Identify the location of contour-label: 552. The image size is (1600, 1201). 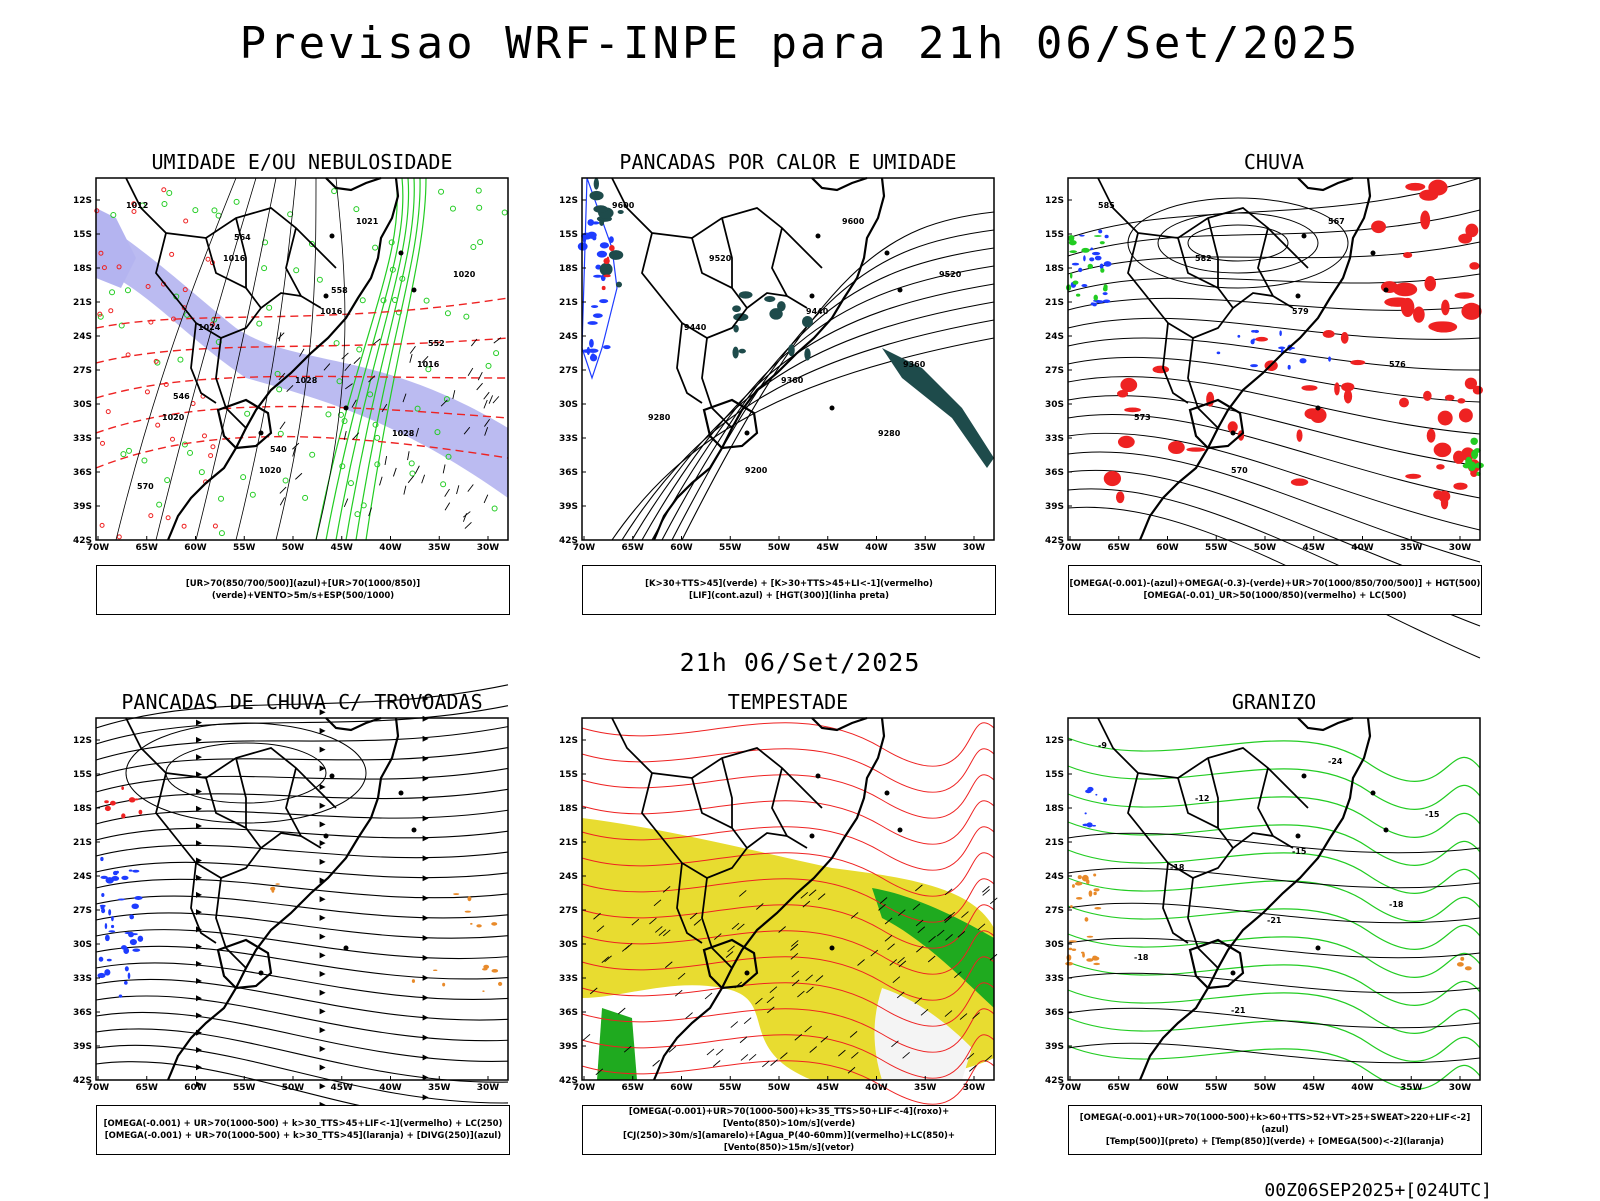
(436, 343).